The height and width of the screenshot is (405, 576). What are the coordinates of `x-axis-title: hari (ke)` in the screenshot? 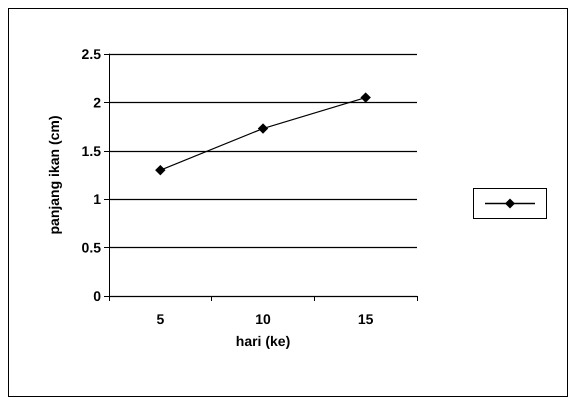 It's located at (263, 341).